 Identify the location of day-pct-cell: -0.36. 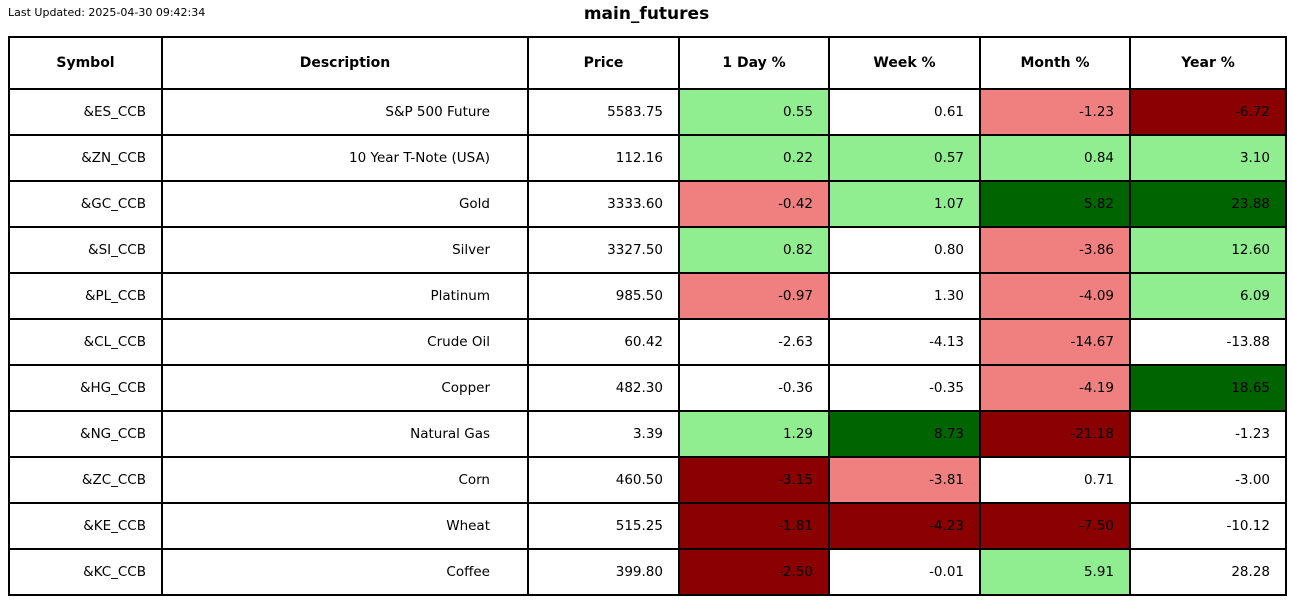
(754, 388).